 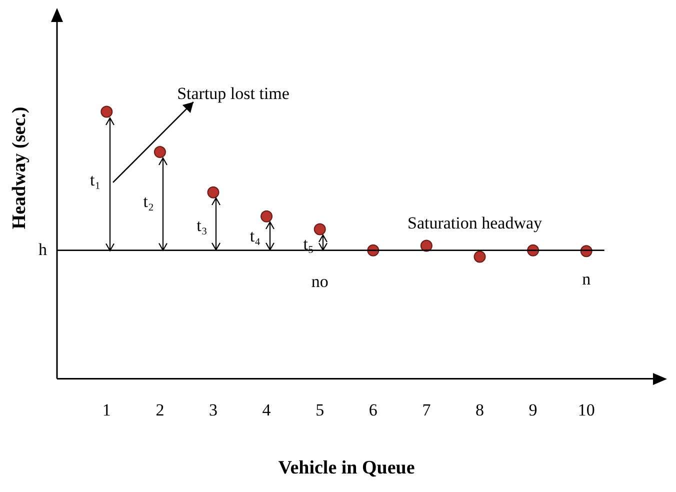 I want to click on annotation: t₄, so click(x=255, y=236).